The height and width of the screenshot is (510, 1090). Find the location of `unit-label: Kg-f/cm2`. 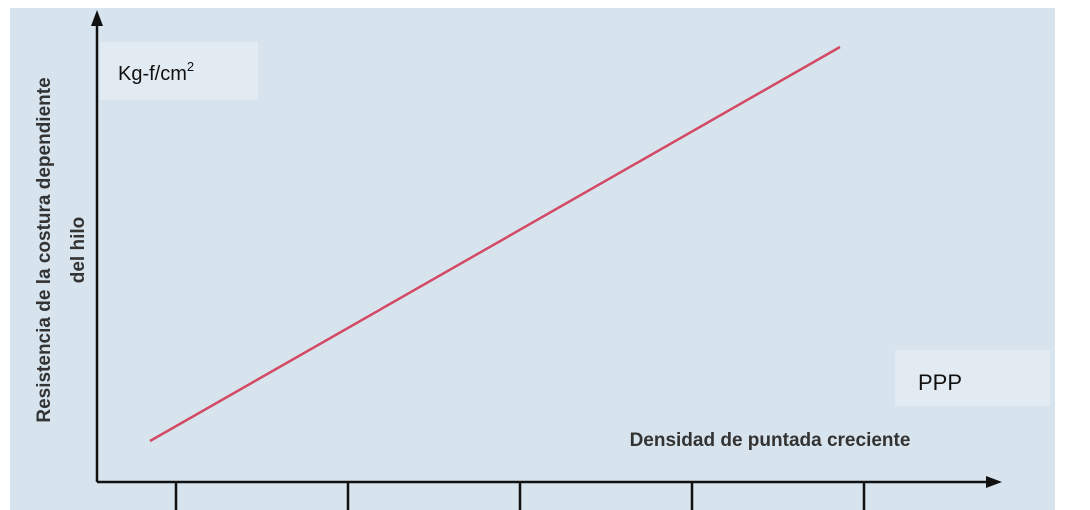

unit-label: Kg-f/cm2 is located at coordinates (156, 72).